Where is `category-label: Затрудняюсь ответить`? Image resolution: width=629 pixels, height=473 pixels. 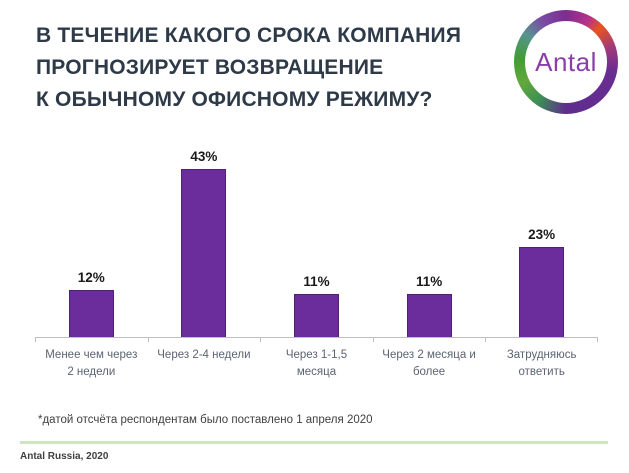 category-label: Затрудняюсь ответить is located at coordinates (541, 363).